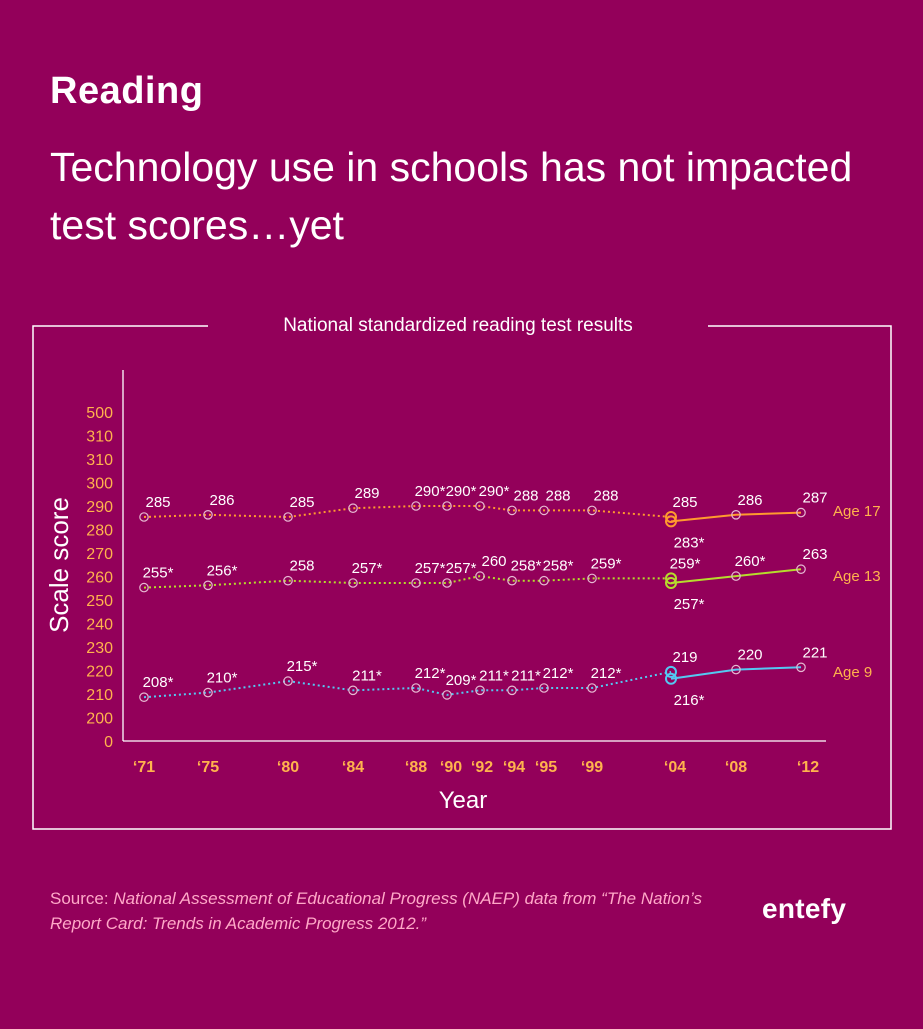  I want to click on y-tick-label: 0, so click(108, 742).